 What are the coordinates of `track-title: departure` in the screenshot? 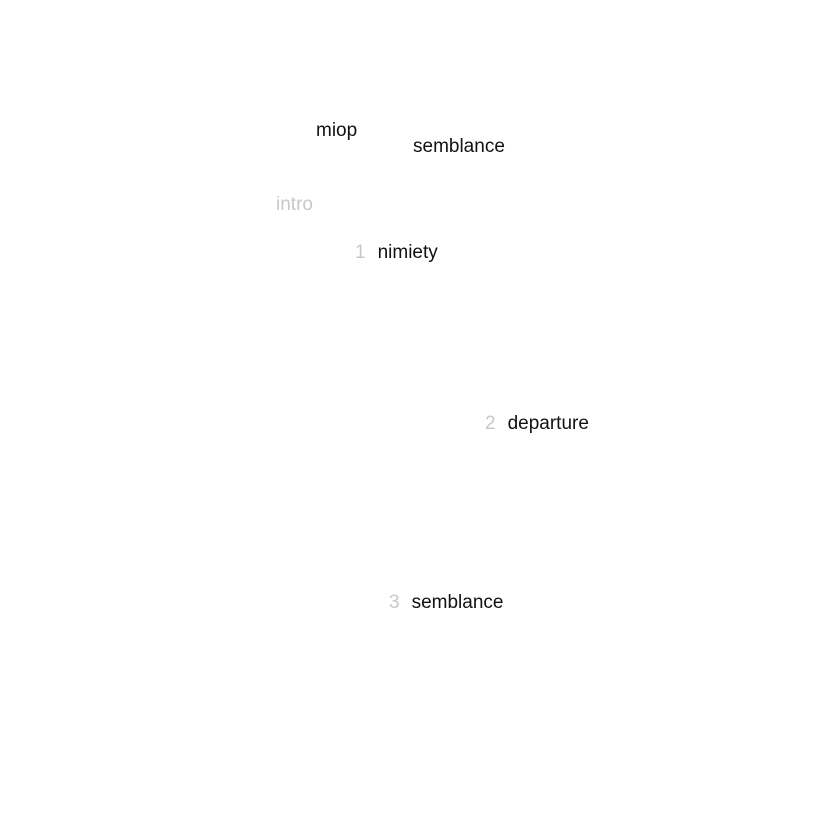 It's located at (548, 423).